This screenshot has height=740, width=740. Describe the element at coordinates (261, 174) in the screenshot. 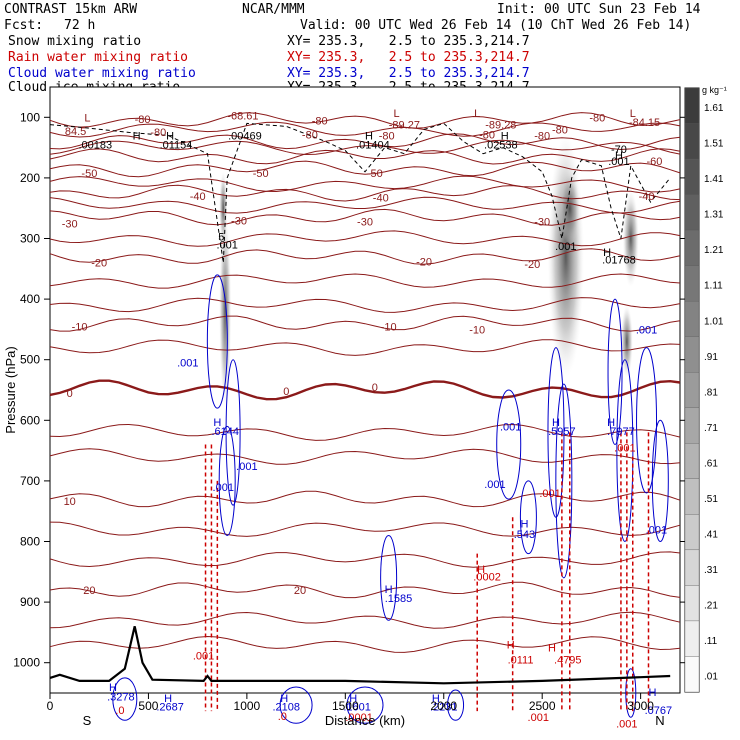

I see `isotherm-label-17: -50` at that location.